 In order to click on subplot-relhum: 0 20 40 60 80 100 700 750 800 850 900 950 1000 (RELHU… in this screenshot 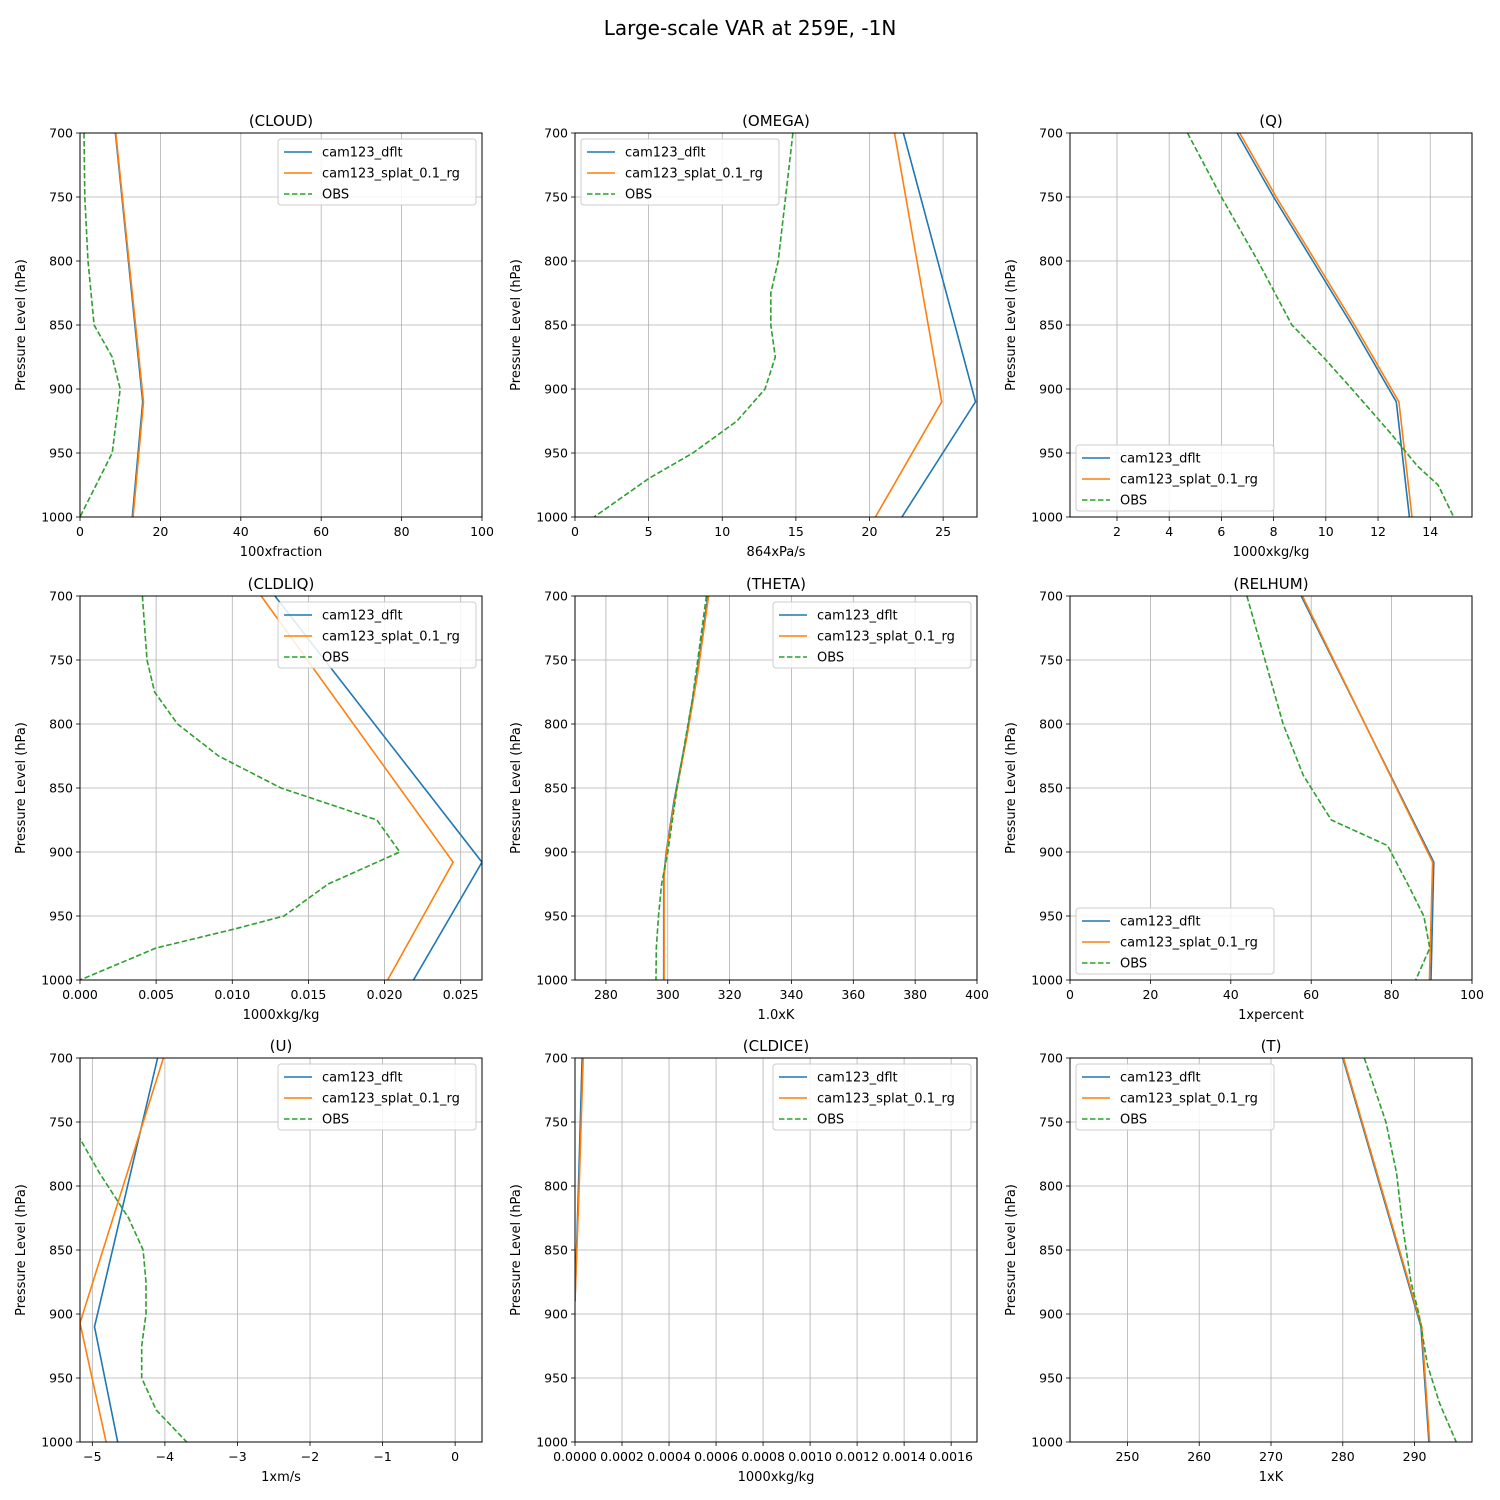, I will do `click(1244, 799)`.